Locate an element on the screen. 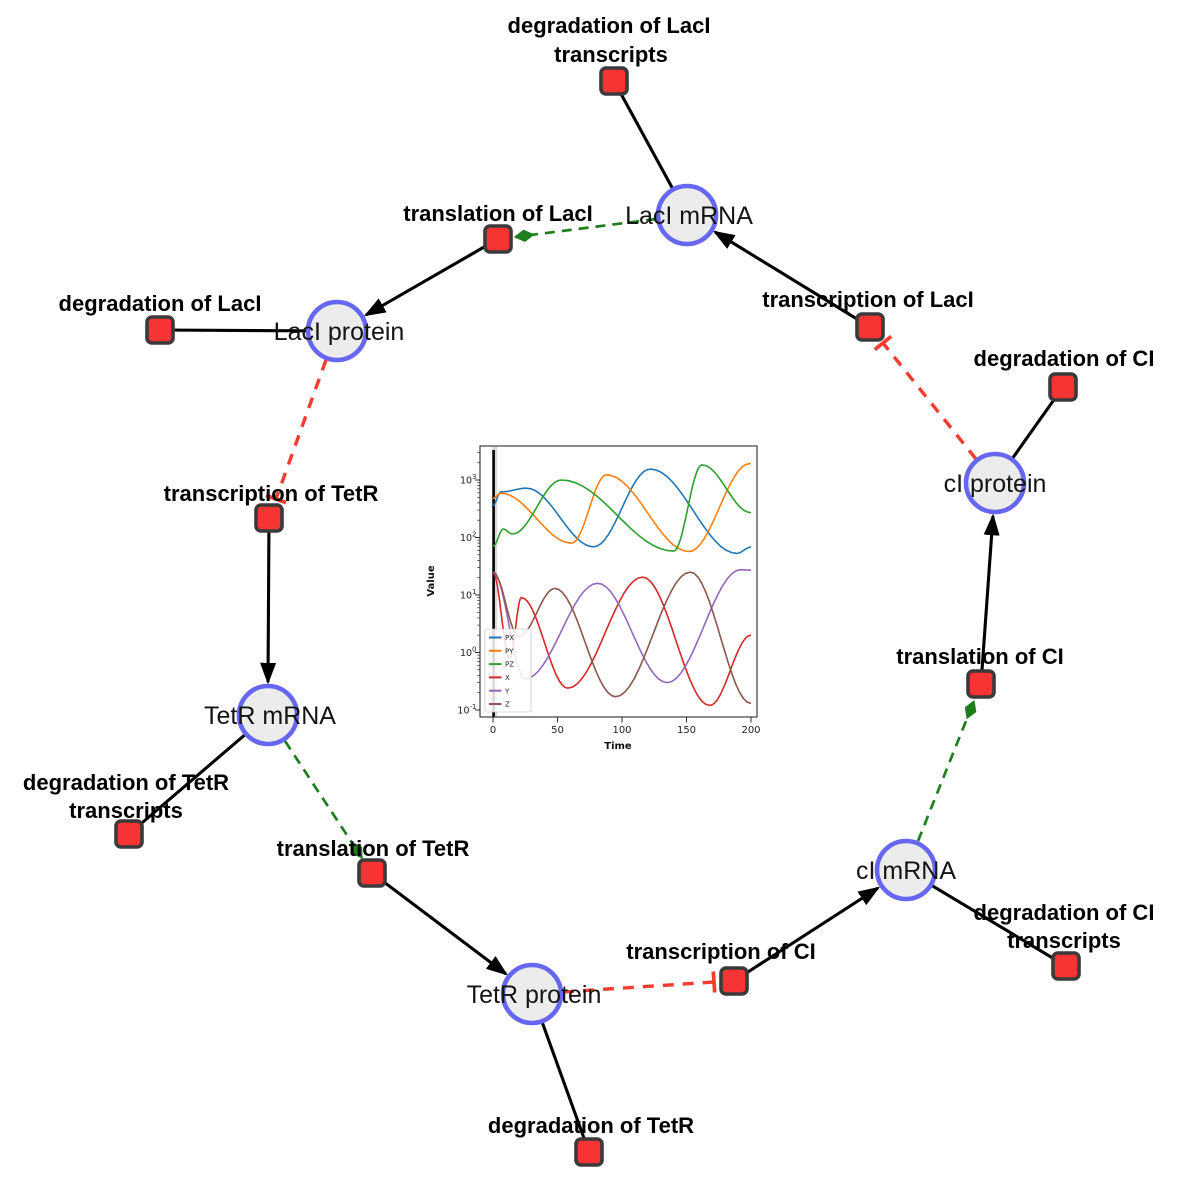 The width and height of the screenshot is (1189, 1200). x-tick-100: 100 is located at coordinates (621, 730).